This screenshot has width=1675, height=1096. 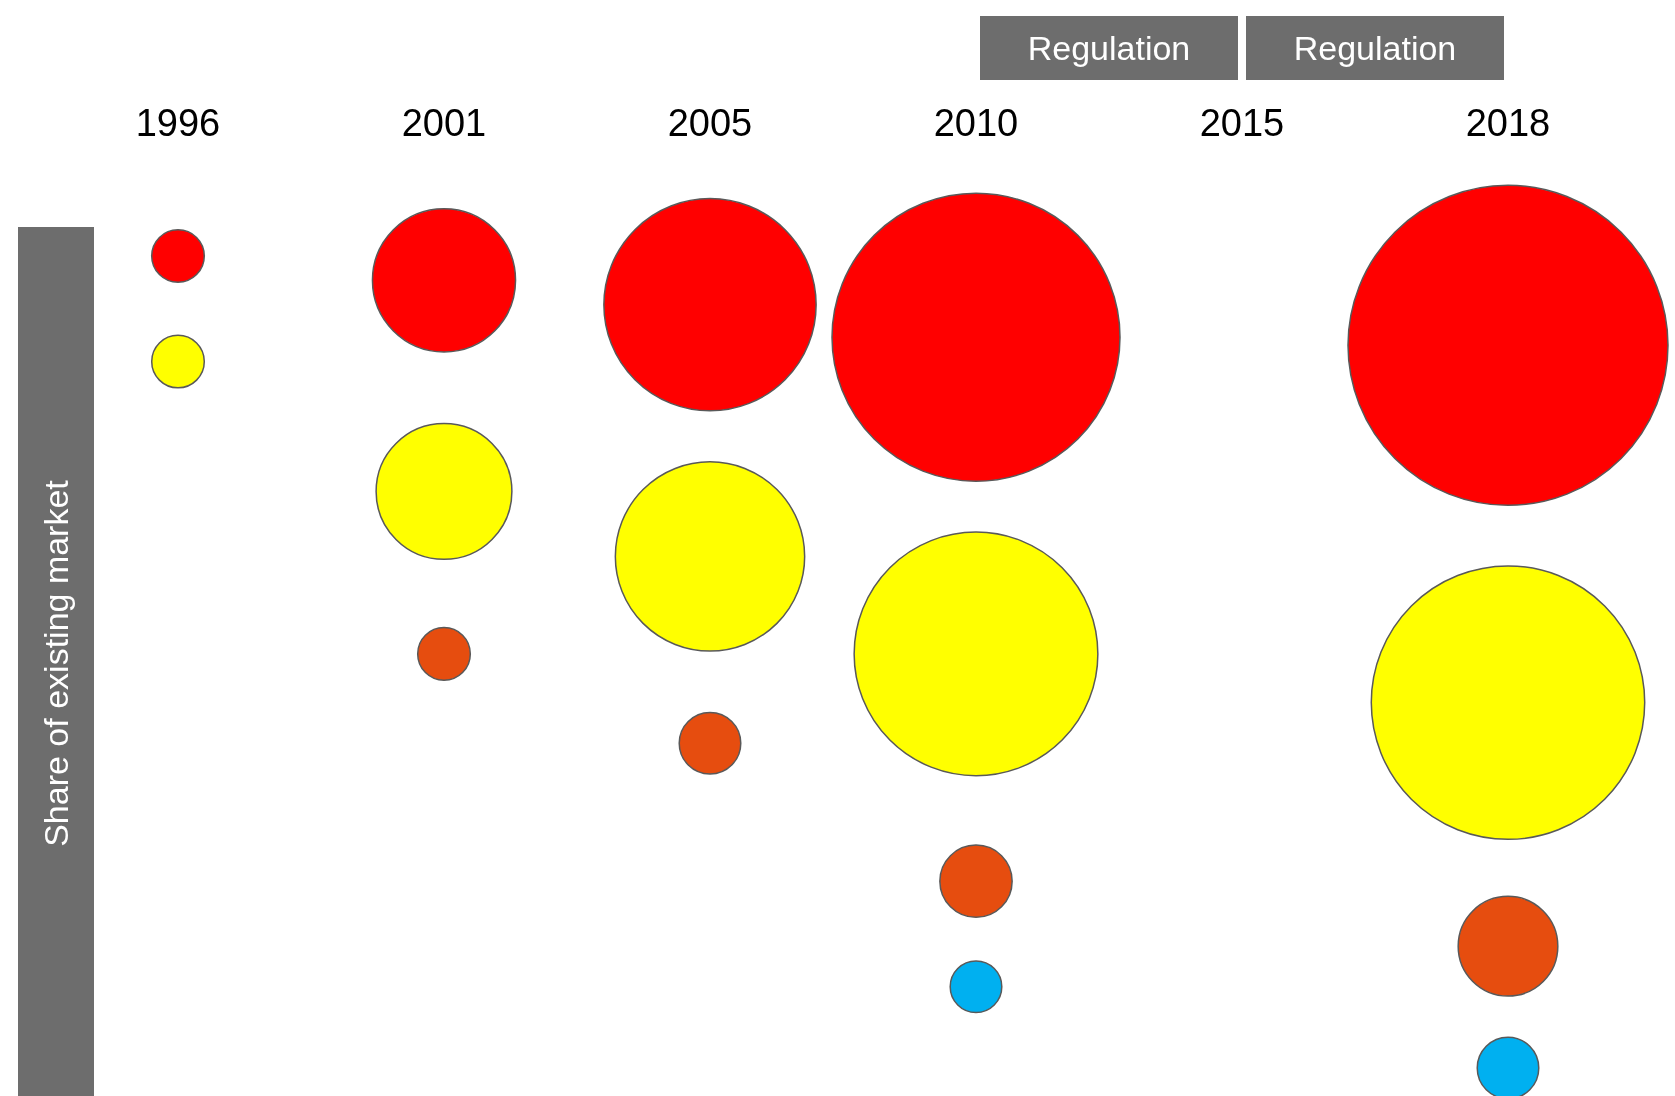 I want to click on y-axis-title: Share of existing market, so click(x=56, y=663).